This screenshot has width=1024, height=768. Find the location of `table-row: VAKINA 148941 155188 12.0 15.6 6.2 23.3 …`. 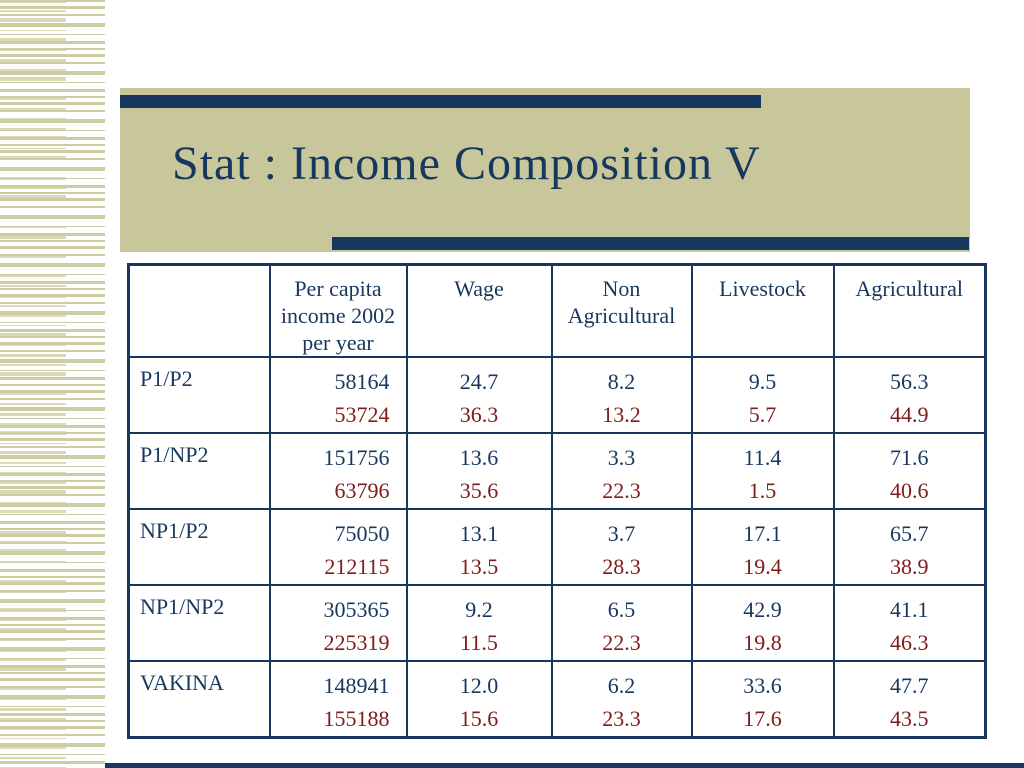

table-row: VAKINA 148941 155188 12.0 15.6 6.2 23.3 … is located at coordinates (557, 699).